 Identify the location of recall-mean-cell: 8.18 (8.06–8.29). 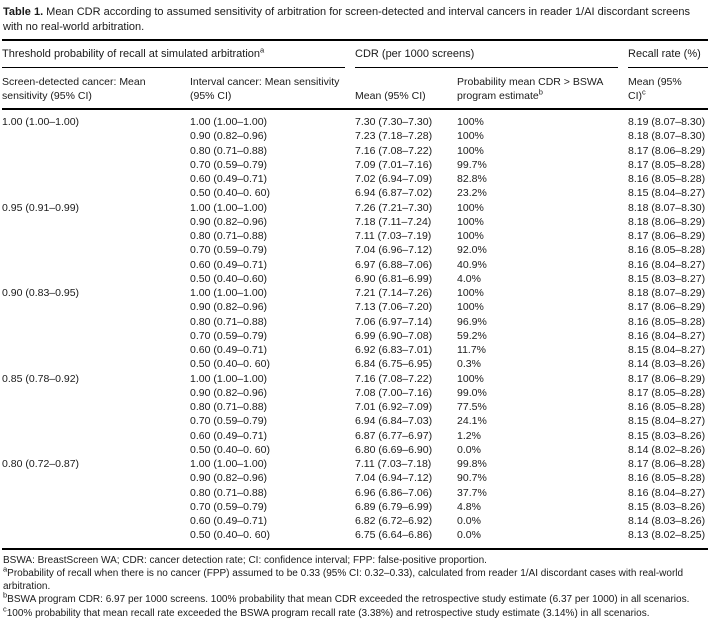
(667, 221).